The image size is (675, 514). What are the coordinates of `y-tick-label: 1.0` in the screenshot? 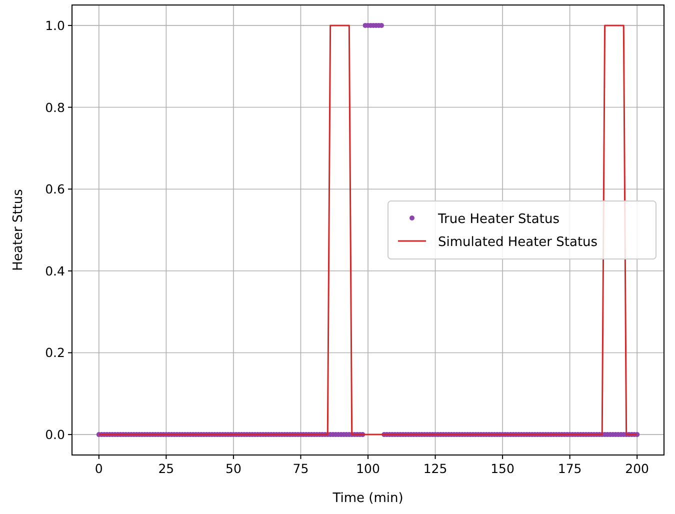 It's located at (55, 25).